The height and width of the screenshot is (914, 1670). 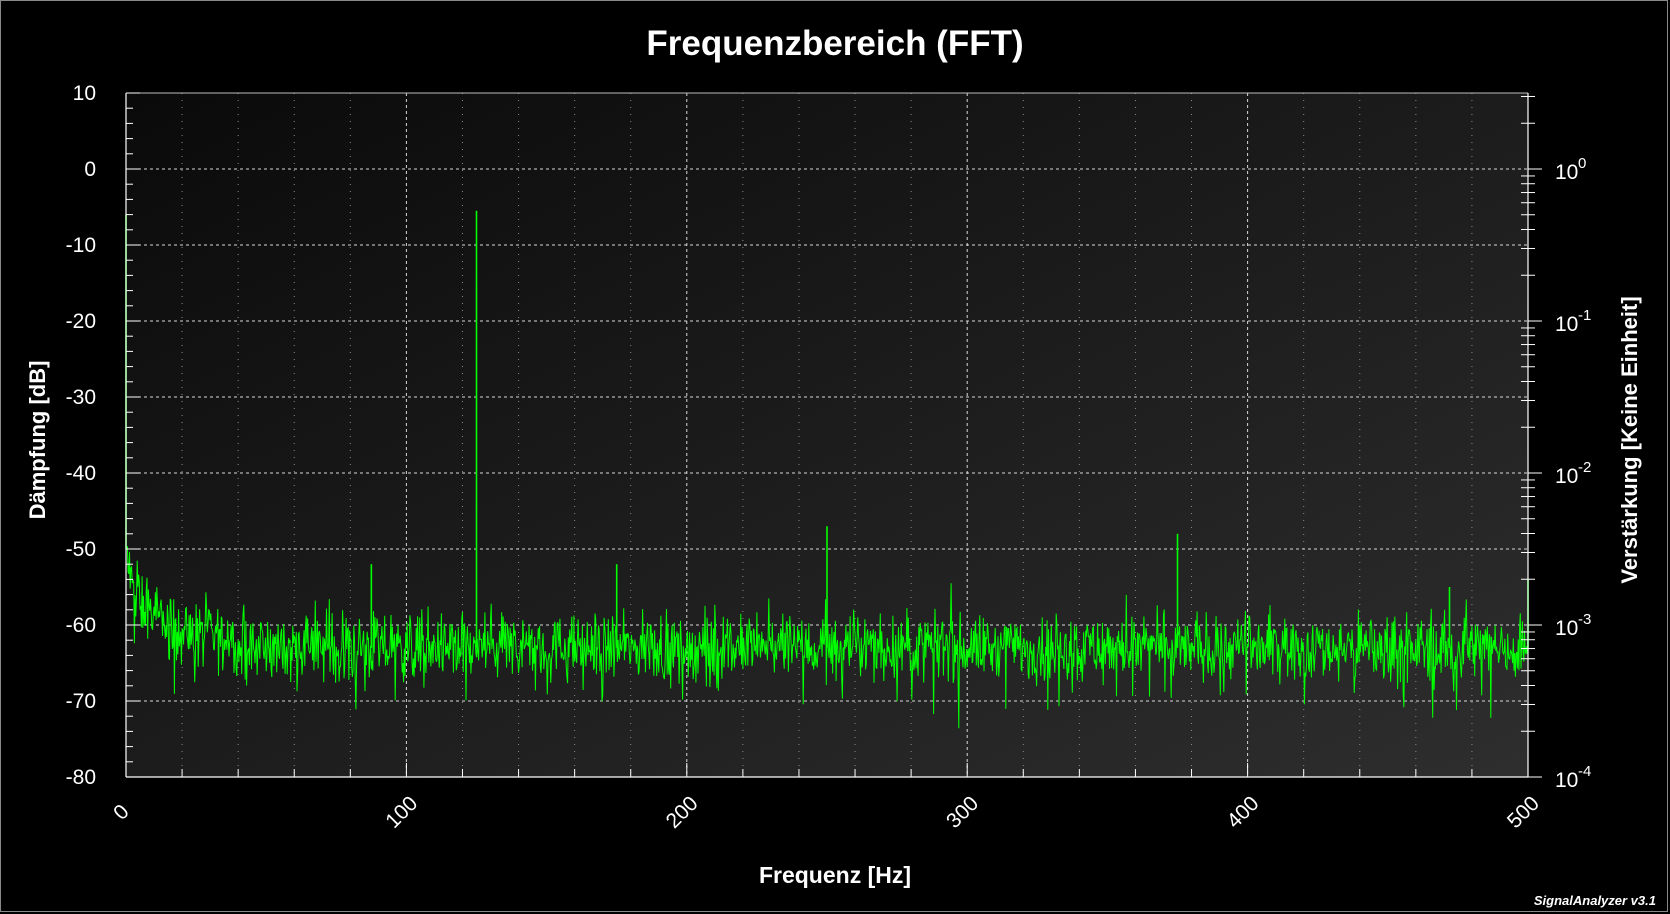 What do you see at coordinates (81, 473) in the screenshot?
I see `y-tick-label: -40` at bounding box center [81, 473].